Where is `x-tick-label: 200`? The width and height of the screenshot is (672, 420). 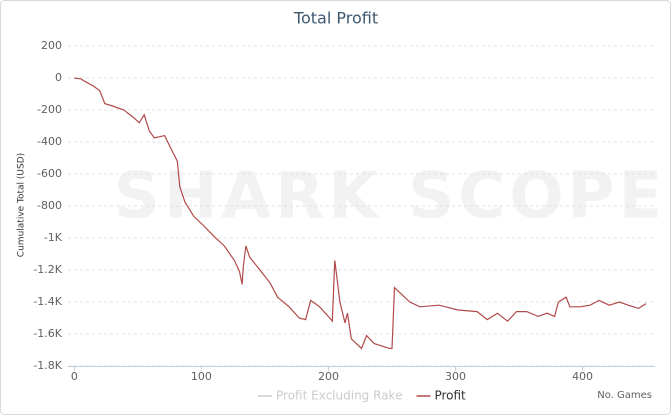
x-tick-label: 200 is located at coordinates (328, 376).